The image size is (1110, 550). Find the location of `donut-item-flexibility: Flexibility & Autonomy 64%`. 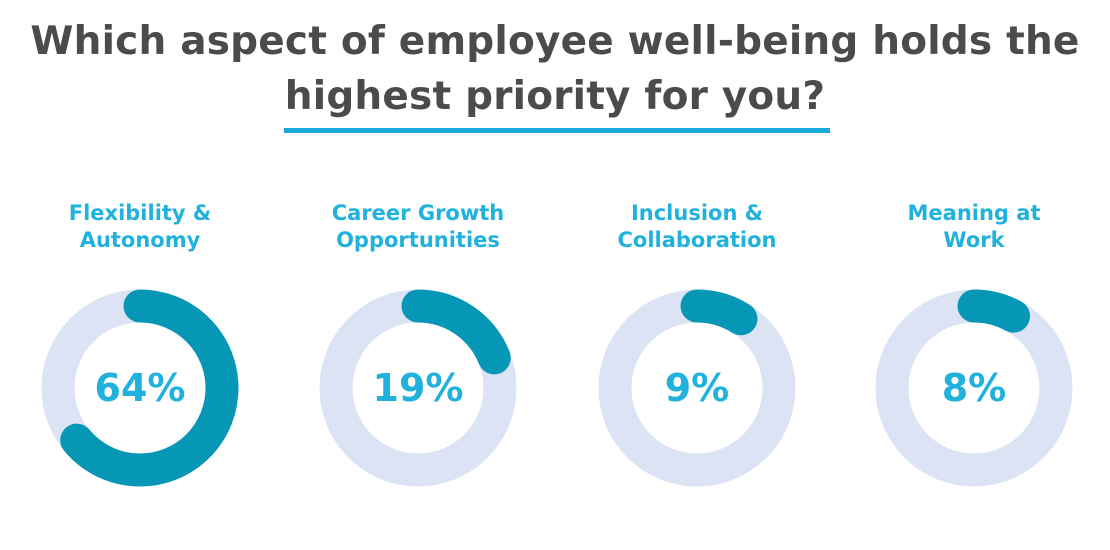

donut-item-flexibility: Flexibility & Autonomy 64% is located at coordinates (140, 348).